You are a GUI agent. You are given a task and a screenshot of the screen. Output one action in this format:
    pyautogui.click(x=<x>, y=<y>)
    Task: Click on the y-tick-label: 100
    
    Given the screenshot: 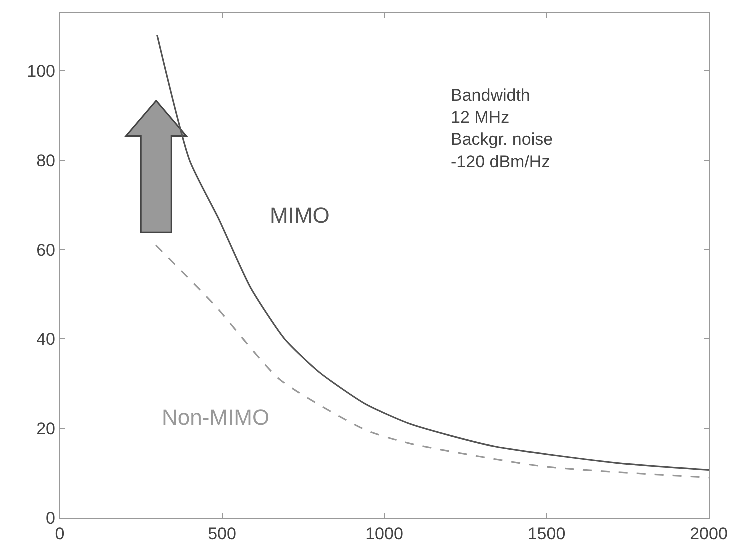 What is the action you would take?
    pyautogui.click(x=41, y=72)
    